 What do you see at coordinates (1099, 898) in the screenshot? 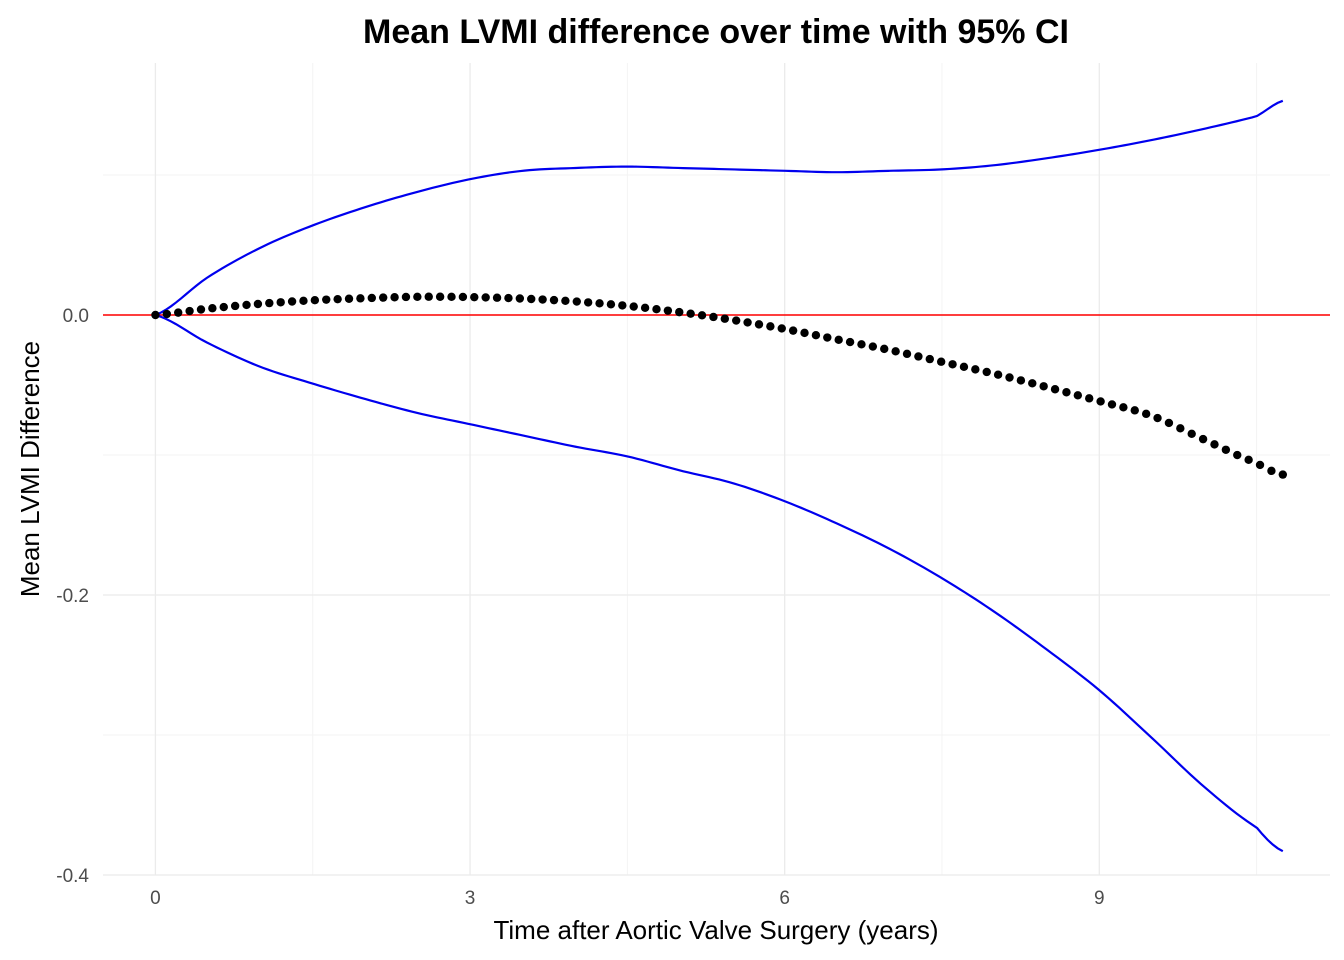
I see `x-tick-label: 9` at bounding box center [1099, 898].